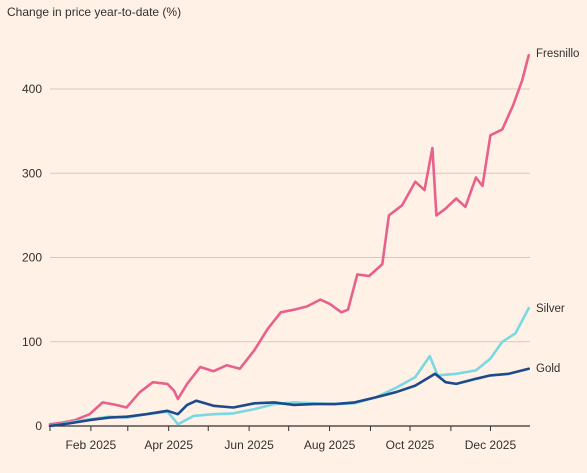 This screenshot has height=473, width=587. I want to click on series-label-fresnillo: Fresnillo, so click(557, 54).